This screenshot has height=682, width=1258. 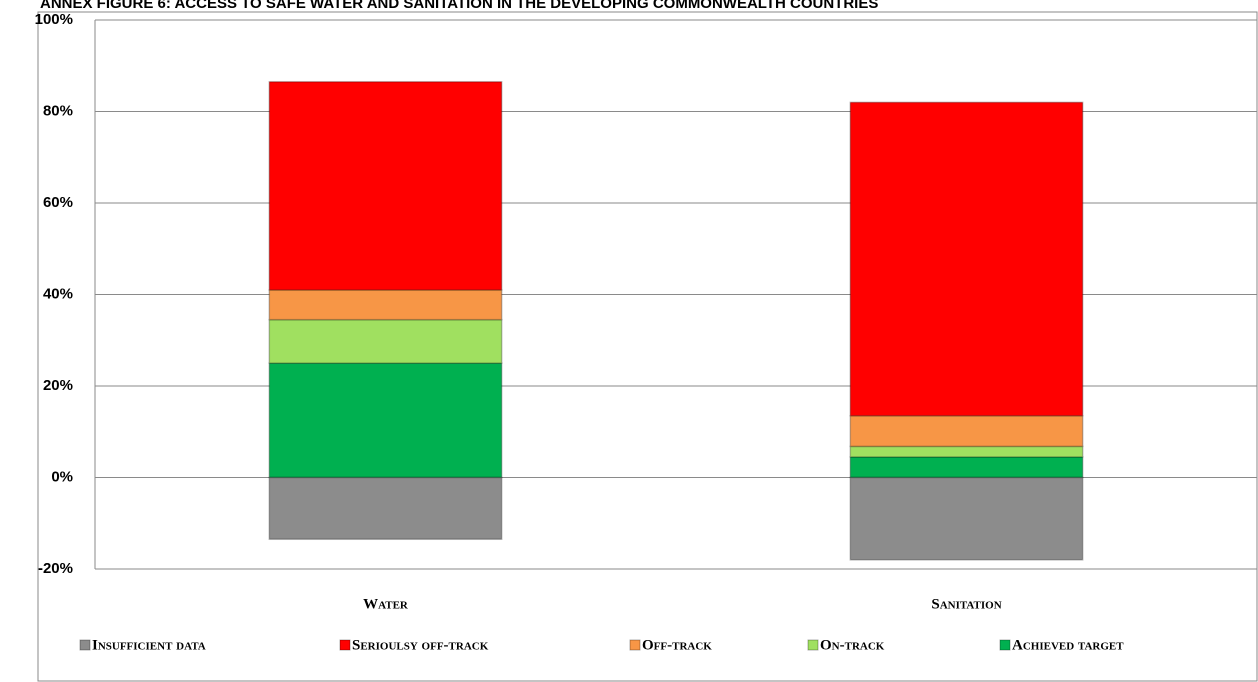 I want to click on x-tick-label: Water, so click(x=386, y=604).